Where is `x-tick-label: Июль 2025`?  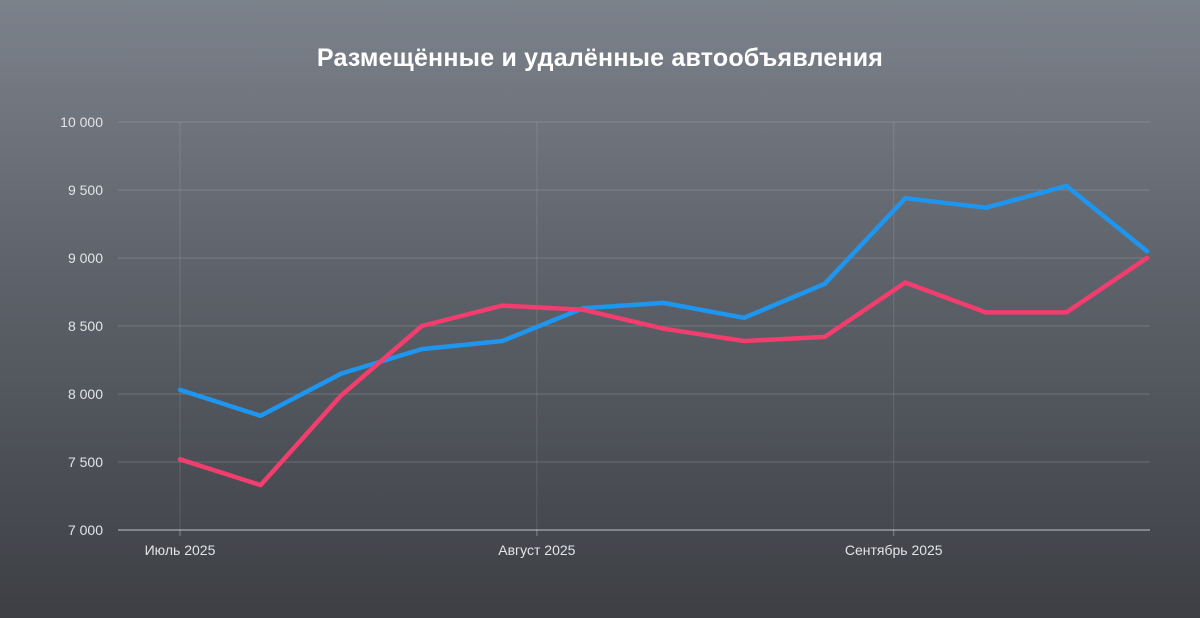 x-tick-label: Июль 2025 is located at coordinates (180, 550).